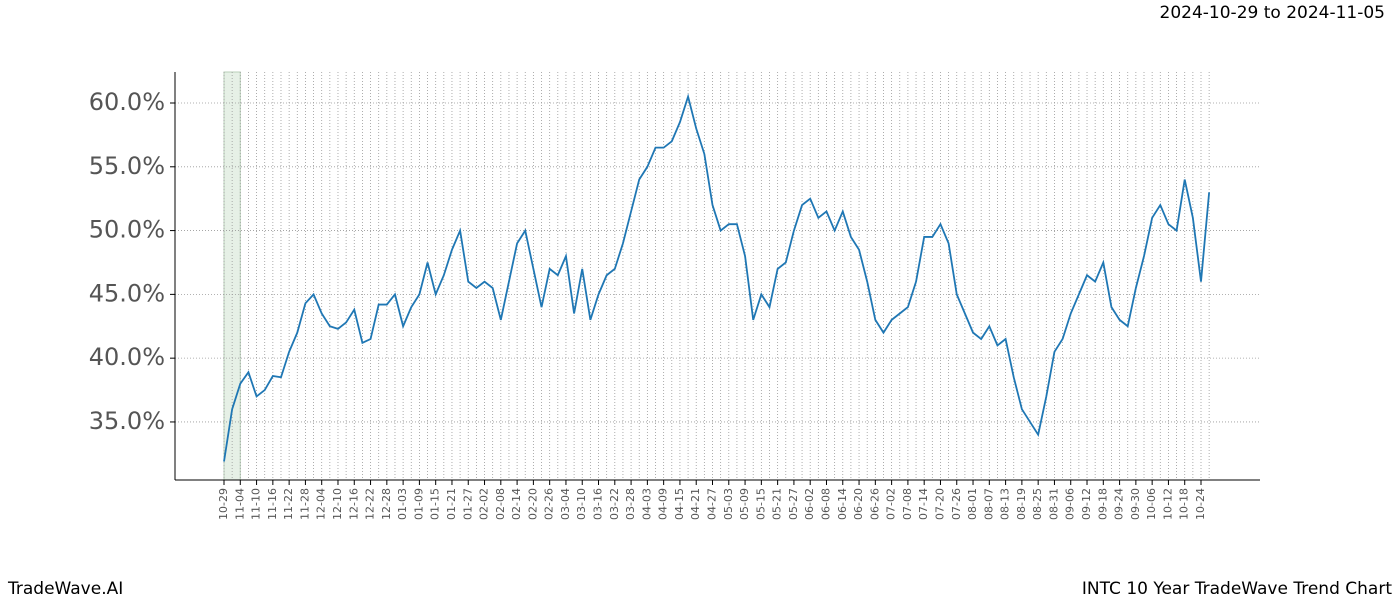  I want to click on x-tick-label: 02-20, so click(532, 504).